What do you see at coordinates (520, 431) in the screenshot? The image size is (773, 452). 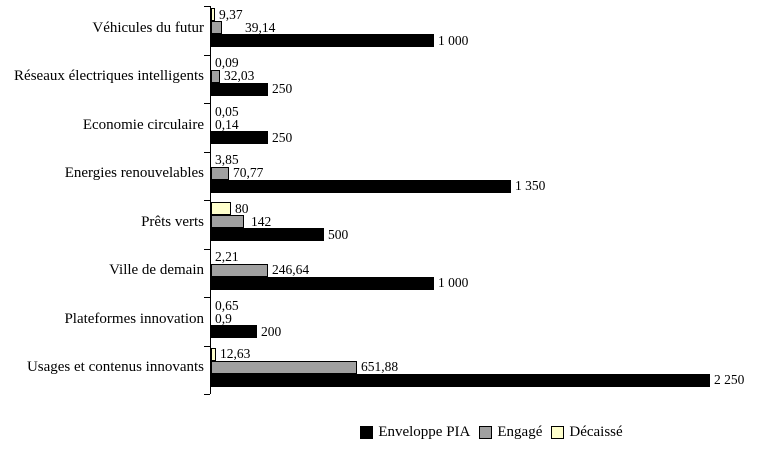 I see `legend-label: Engagé` at bounding box center [520, 431].